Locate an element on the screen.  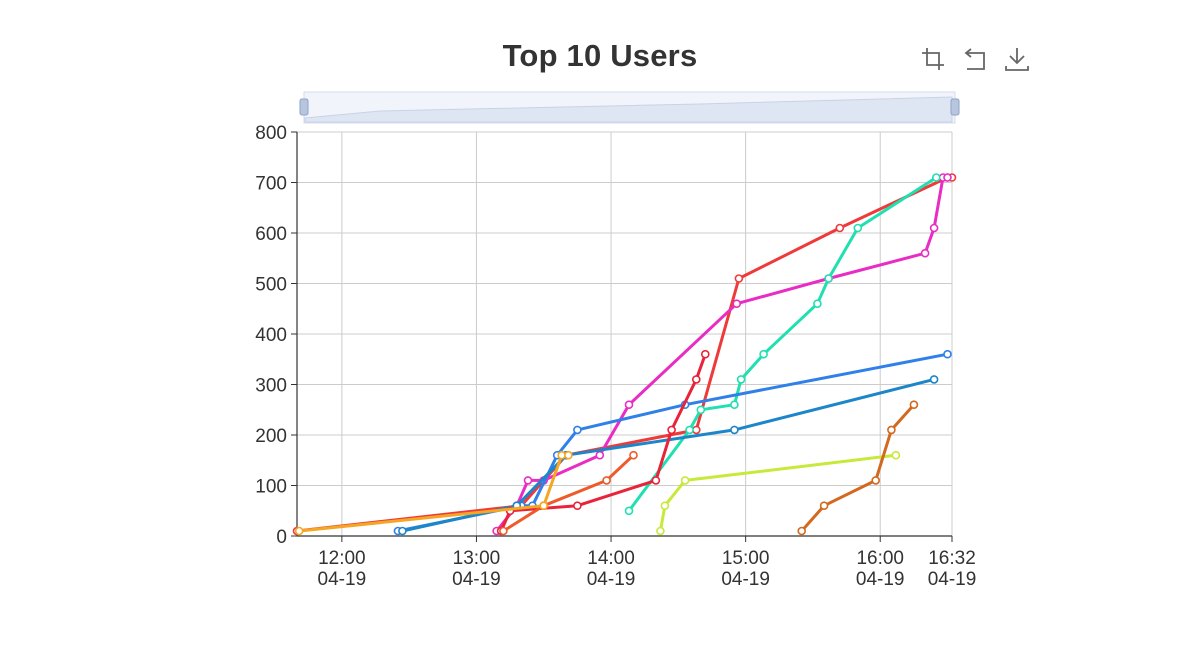
x-tick-time-label: 12:00 is located at coordinates (342, 558).